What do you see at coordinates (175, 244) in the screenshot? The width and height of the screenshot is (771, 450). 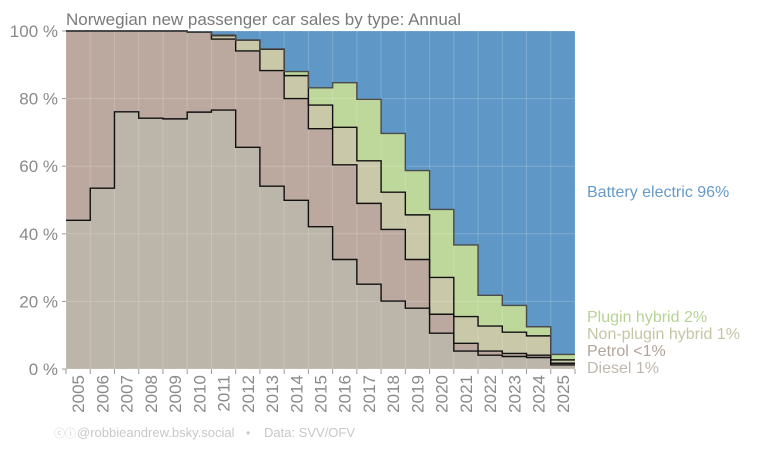 I see `bar-diesel-2009` at bounding box center [175, 244].